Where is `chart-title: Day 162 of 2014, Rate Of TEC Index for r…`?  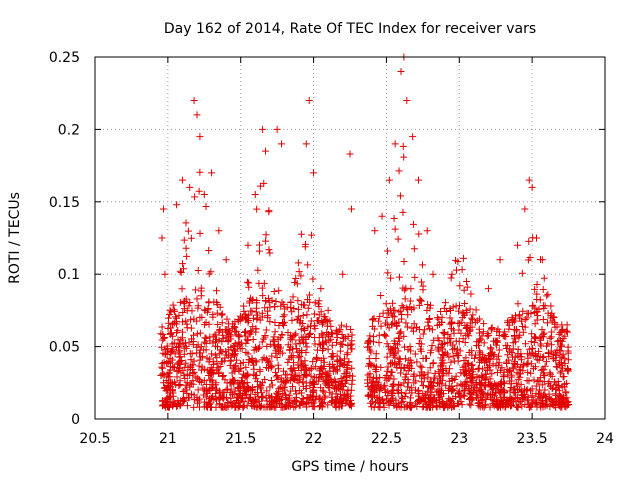 chart-title: Day 162 of 2014, Rate Of TEC Index for r… is located at coordinates (350, 29).